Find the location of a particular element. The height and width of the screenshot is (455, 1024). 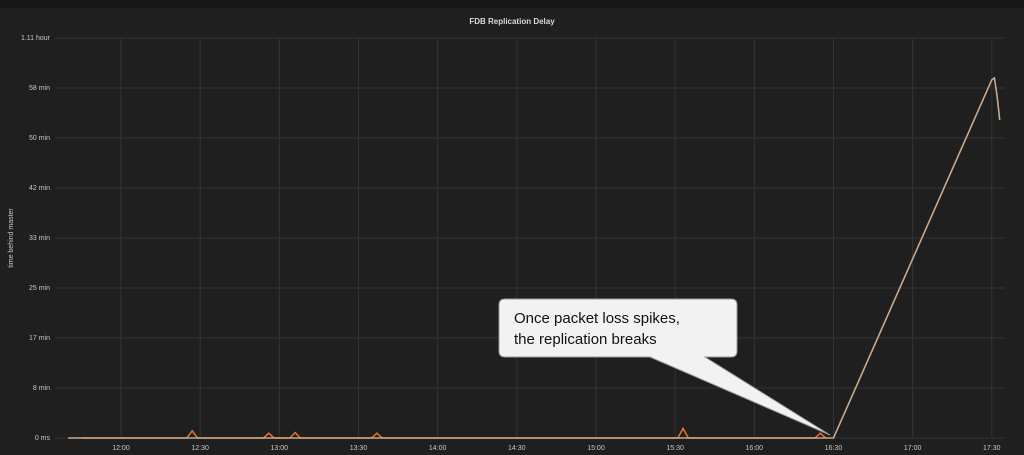

annotation-line: the replication breaks is located at coordinates (585, 339).